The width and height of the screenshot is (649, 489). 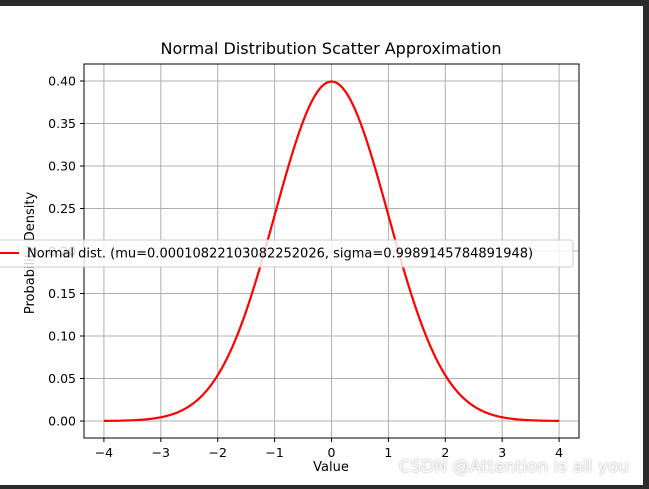 I want to click on x-tick-label: 2, so click(x=445, y=452).